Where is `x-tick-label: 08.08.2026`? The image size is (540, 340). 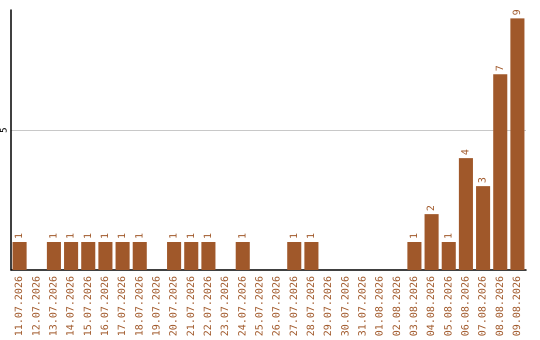
x-tick-label: 08.08.2026 is located at coordinates (500, 306).